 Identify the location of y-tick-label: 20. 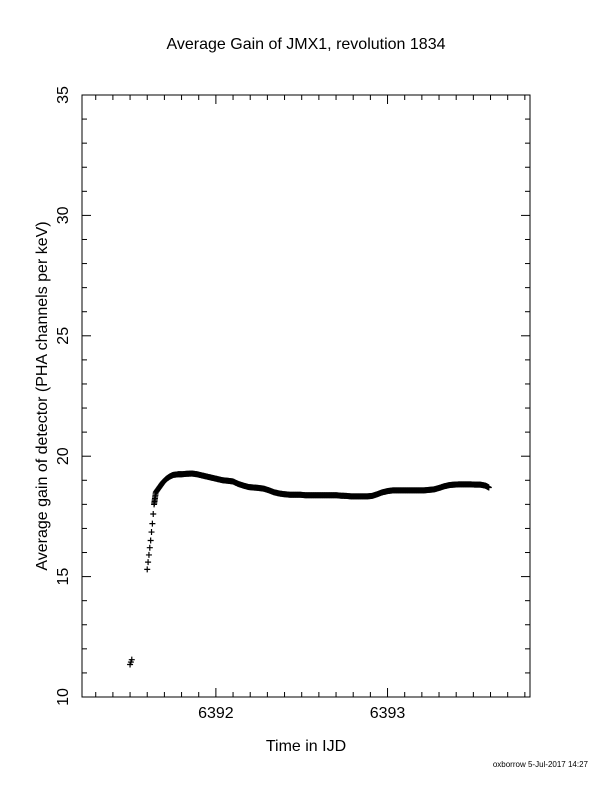
(63, 456).